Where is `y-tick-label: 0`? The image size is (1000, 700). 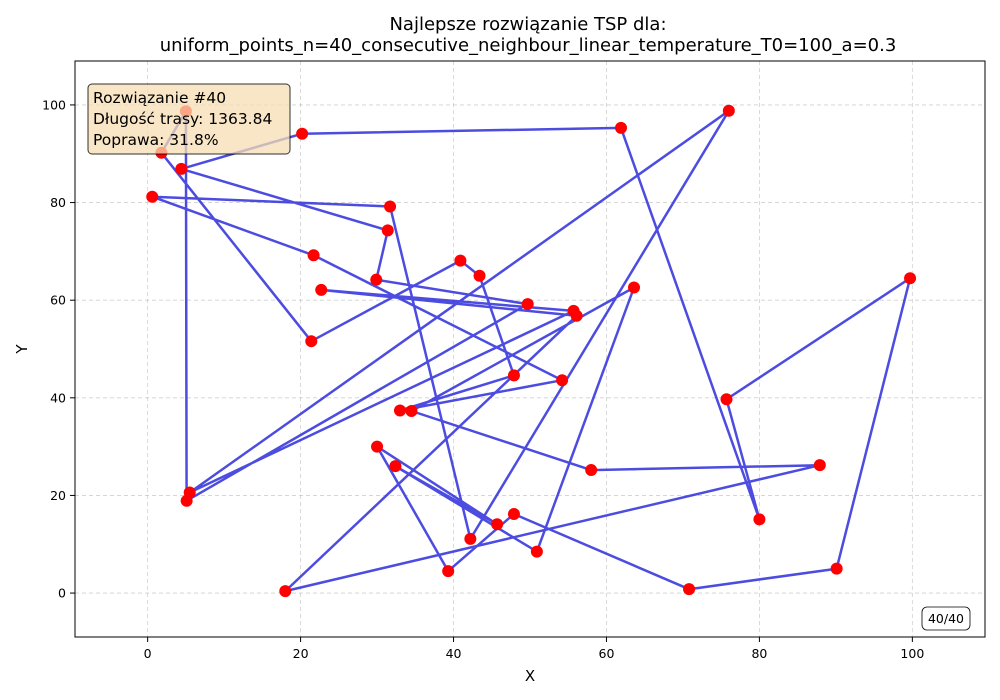
y-tick-label: 0 is located at coordinates (62, 593).